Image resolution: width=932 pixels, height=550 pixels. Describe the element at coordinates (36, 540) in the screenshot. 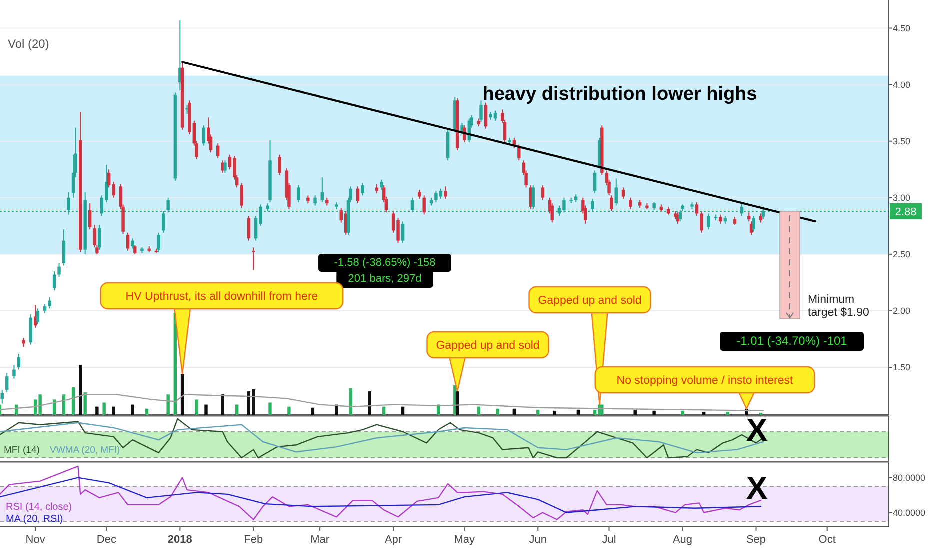

I see `x-tick-label: Nov` at that location.